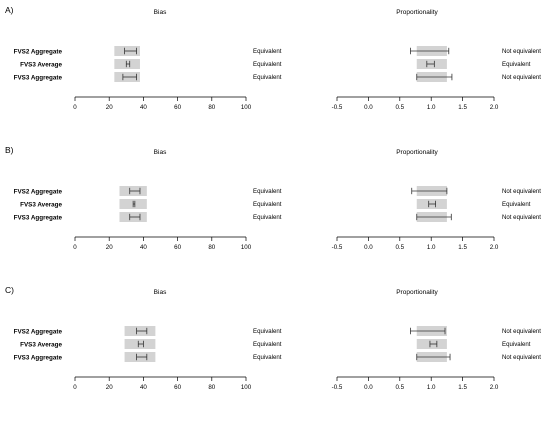 The width and height of the screenshot is (550, 421). Describe the element at coordinates (9, 150) in the screenshot. I see `panel-label: B)` at that location.